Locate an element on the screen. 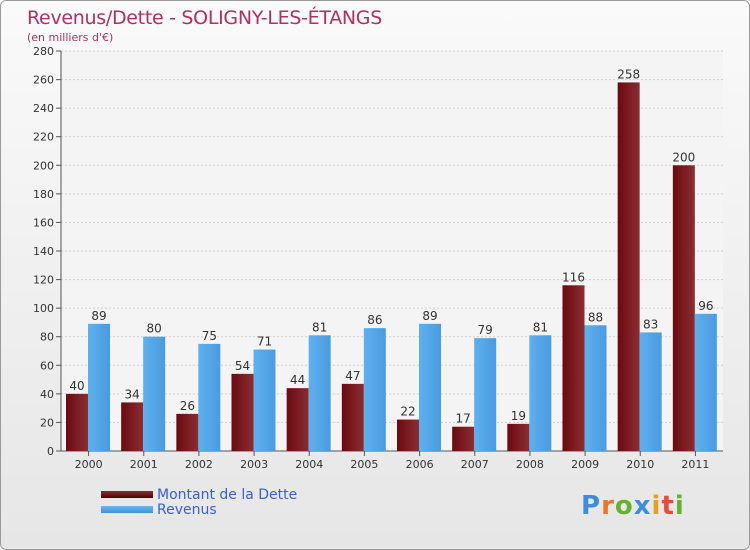  legend-item-dette: Montant de la Dette is located at coordinates (199, 494).